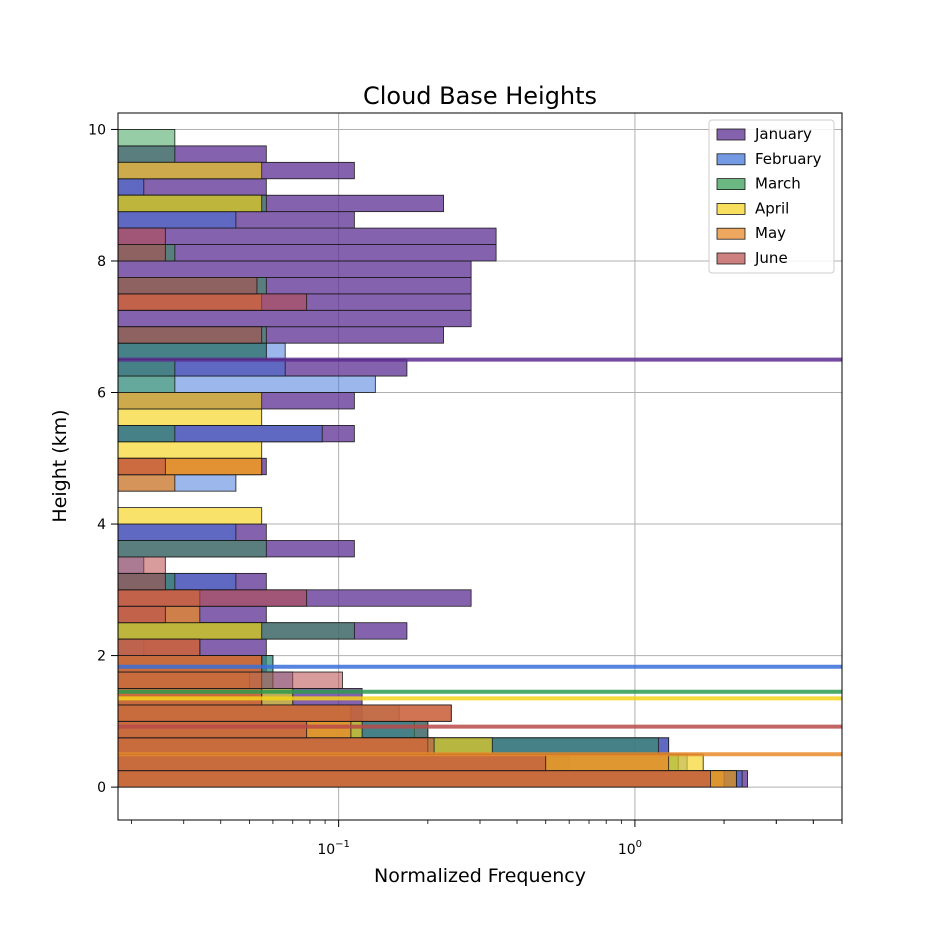  I want to click on legend-label: January, so click(783, 134).